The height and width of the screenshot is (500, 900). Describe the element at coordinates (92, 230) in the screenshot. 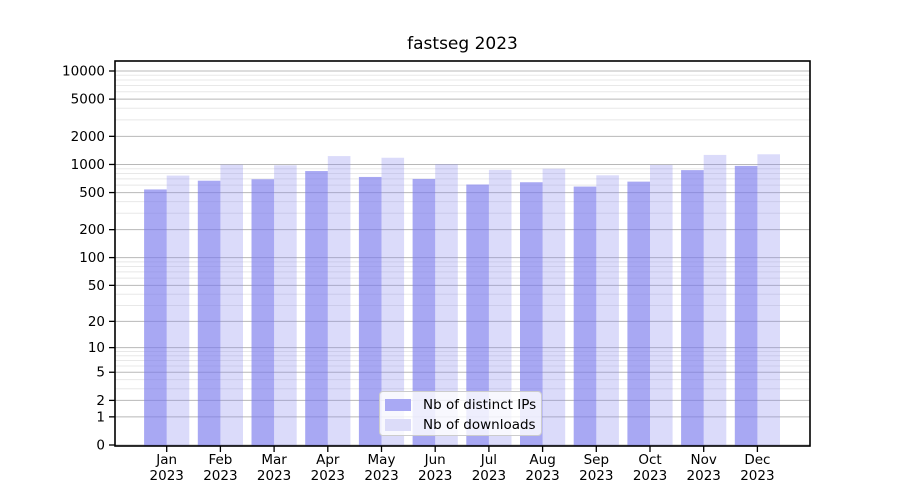

I see `y-tick-label: 200` at that location.